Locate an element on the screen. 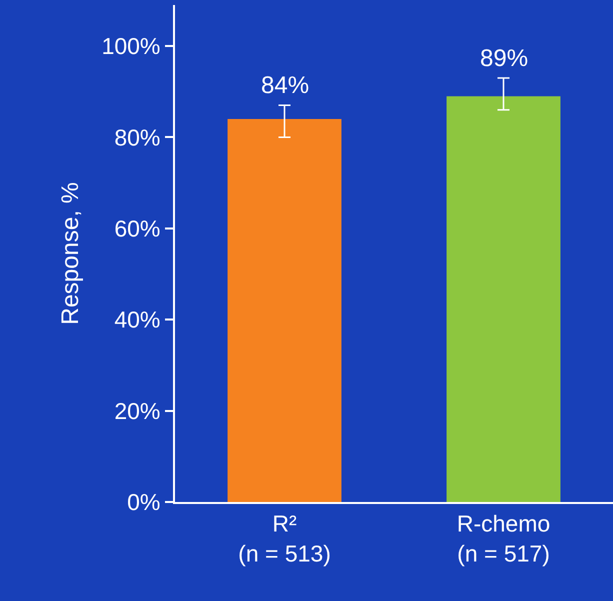 This screenshot has height=601, width=613. y-tick-label: 100% is located at coordinates (131, 46).